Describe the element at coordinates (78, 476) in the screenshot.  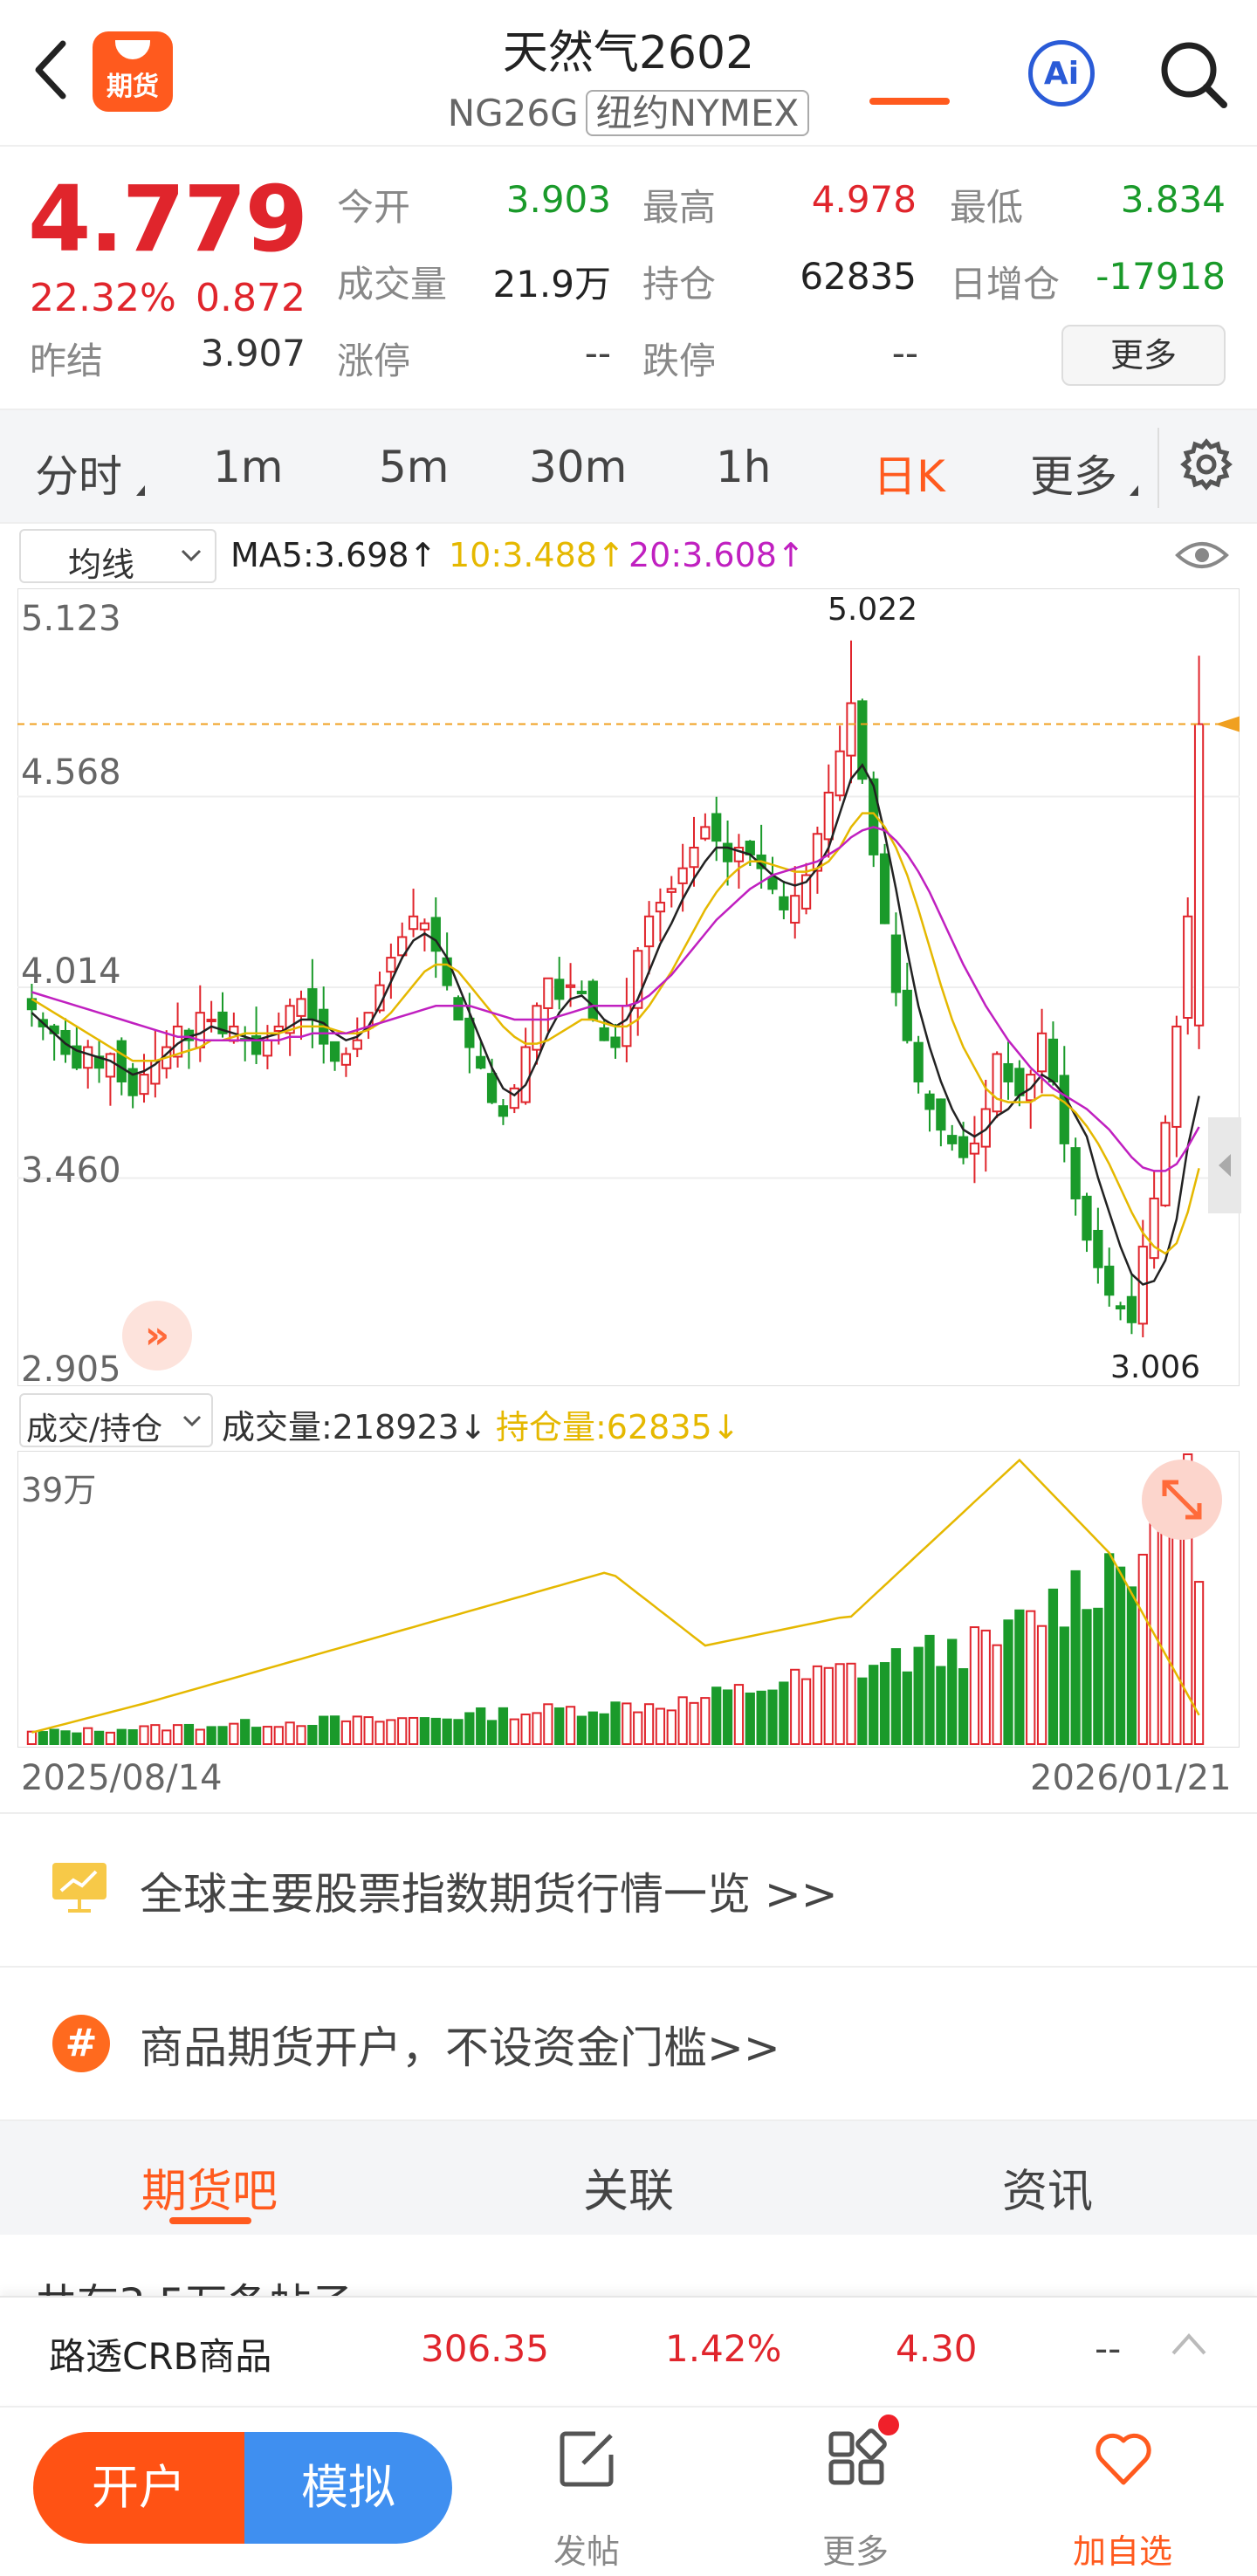
I see `tab-time-sharing: 分时` at that location.